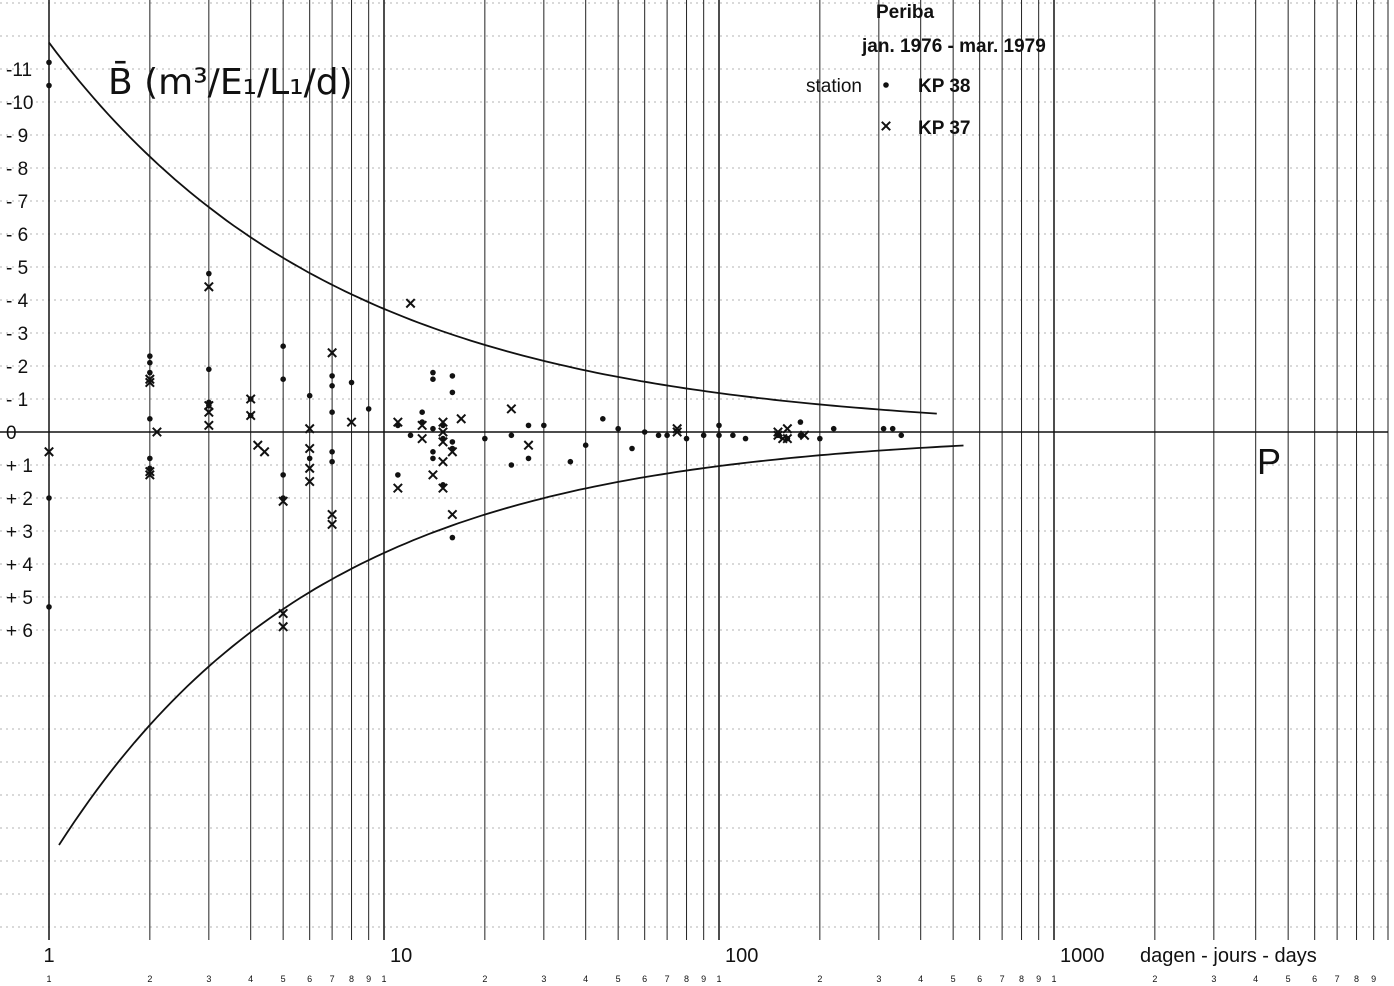 This screenshot has height=986, width=1394. Describe the element at coordinates (19, 598) in the screenshot. I see `y-tick-label: + 5` at that location.